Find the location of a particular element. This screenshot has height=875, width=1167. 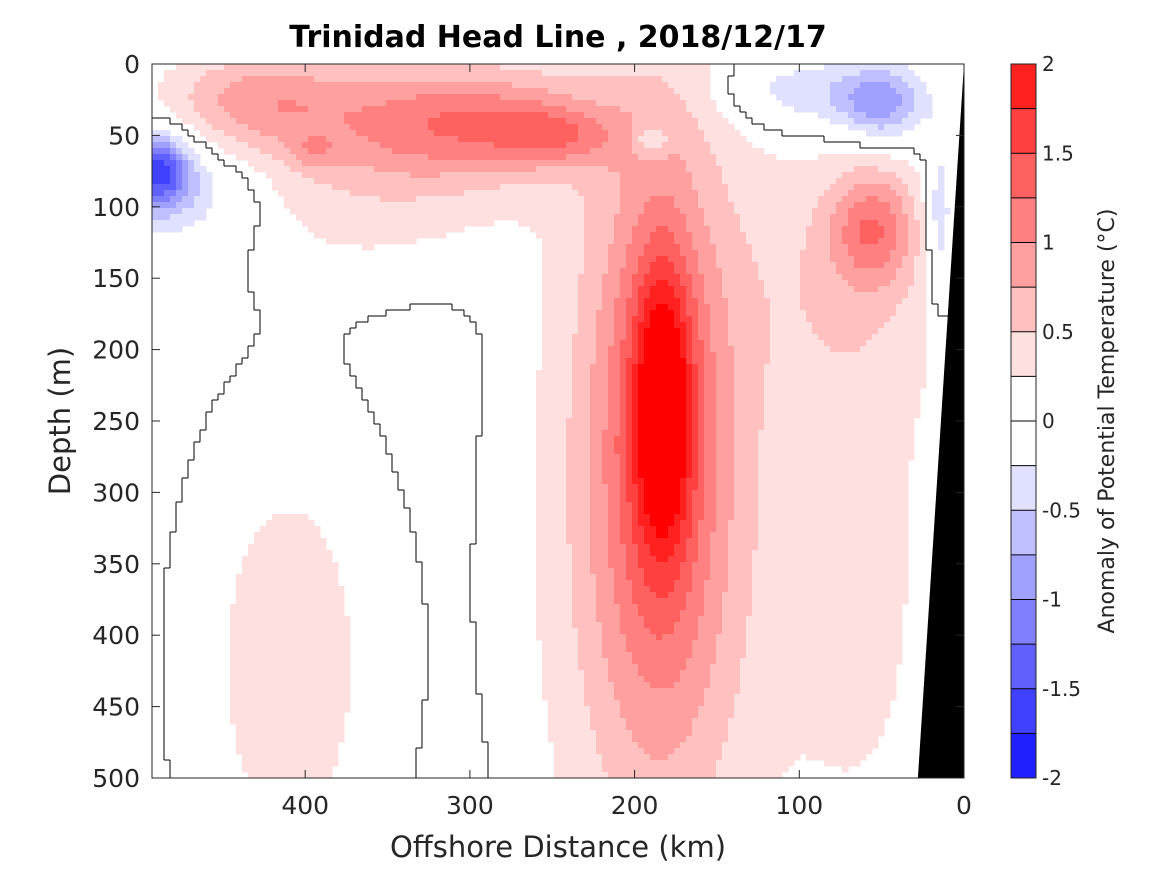

y-tick-label: 250 is located at coordinates (116, 421).